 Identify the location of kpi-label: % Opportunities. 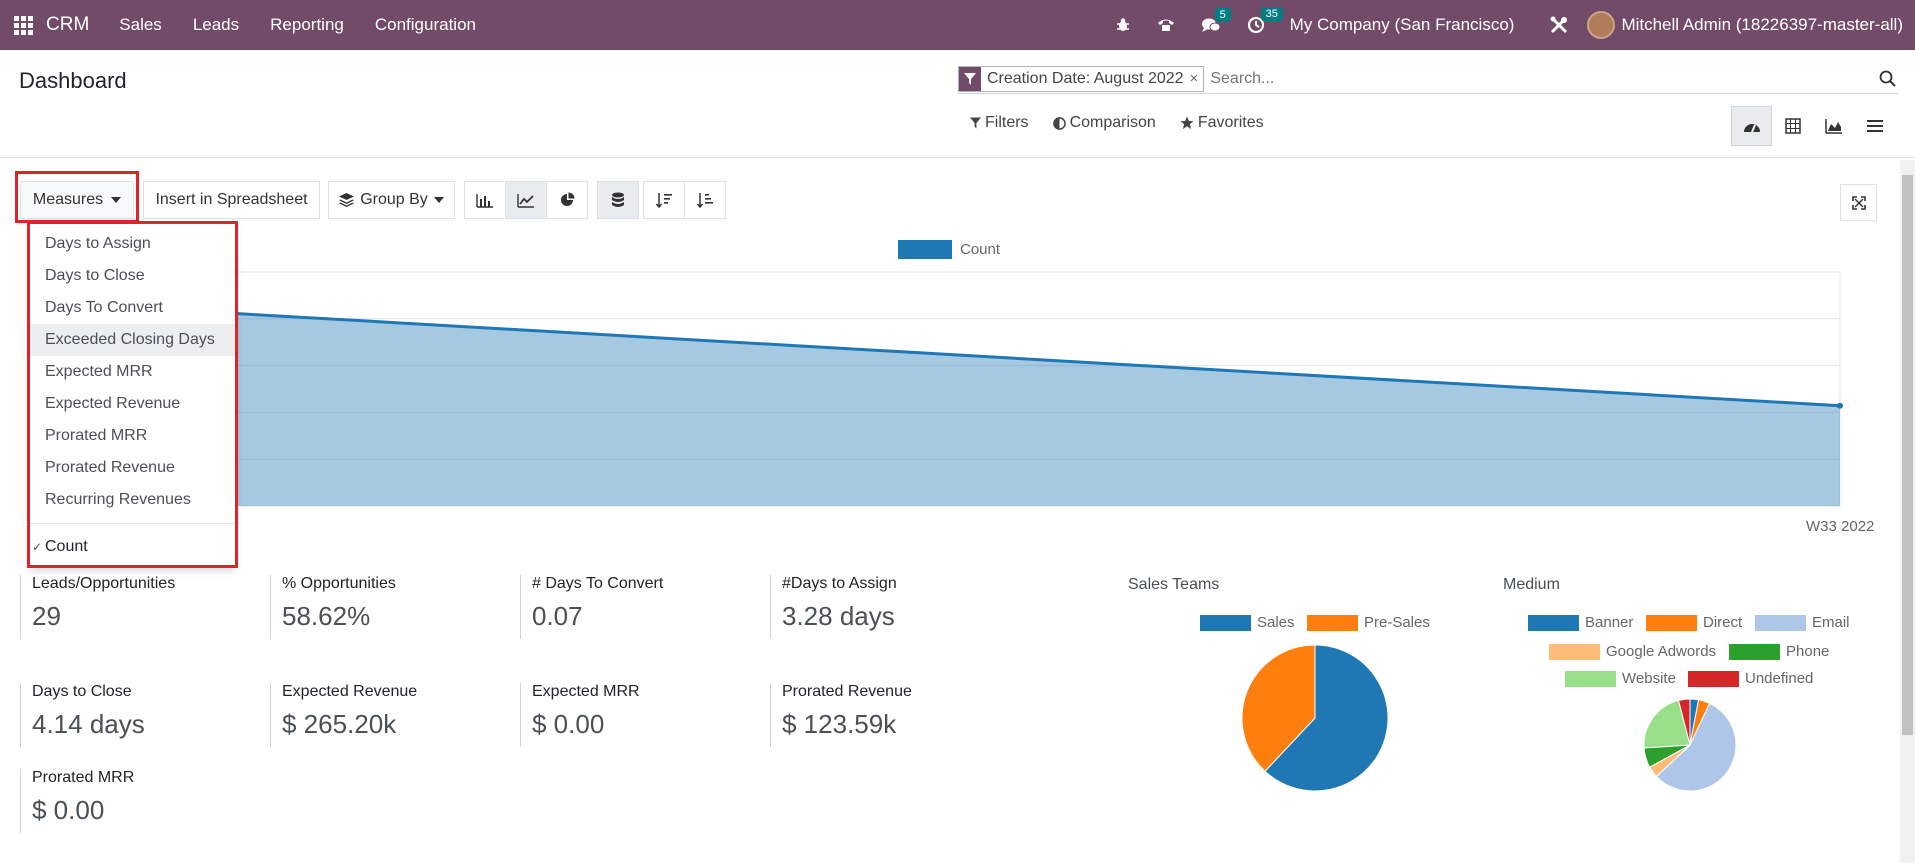
(339, 583).